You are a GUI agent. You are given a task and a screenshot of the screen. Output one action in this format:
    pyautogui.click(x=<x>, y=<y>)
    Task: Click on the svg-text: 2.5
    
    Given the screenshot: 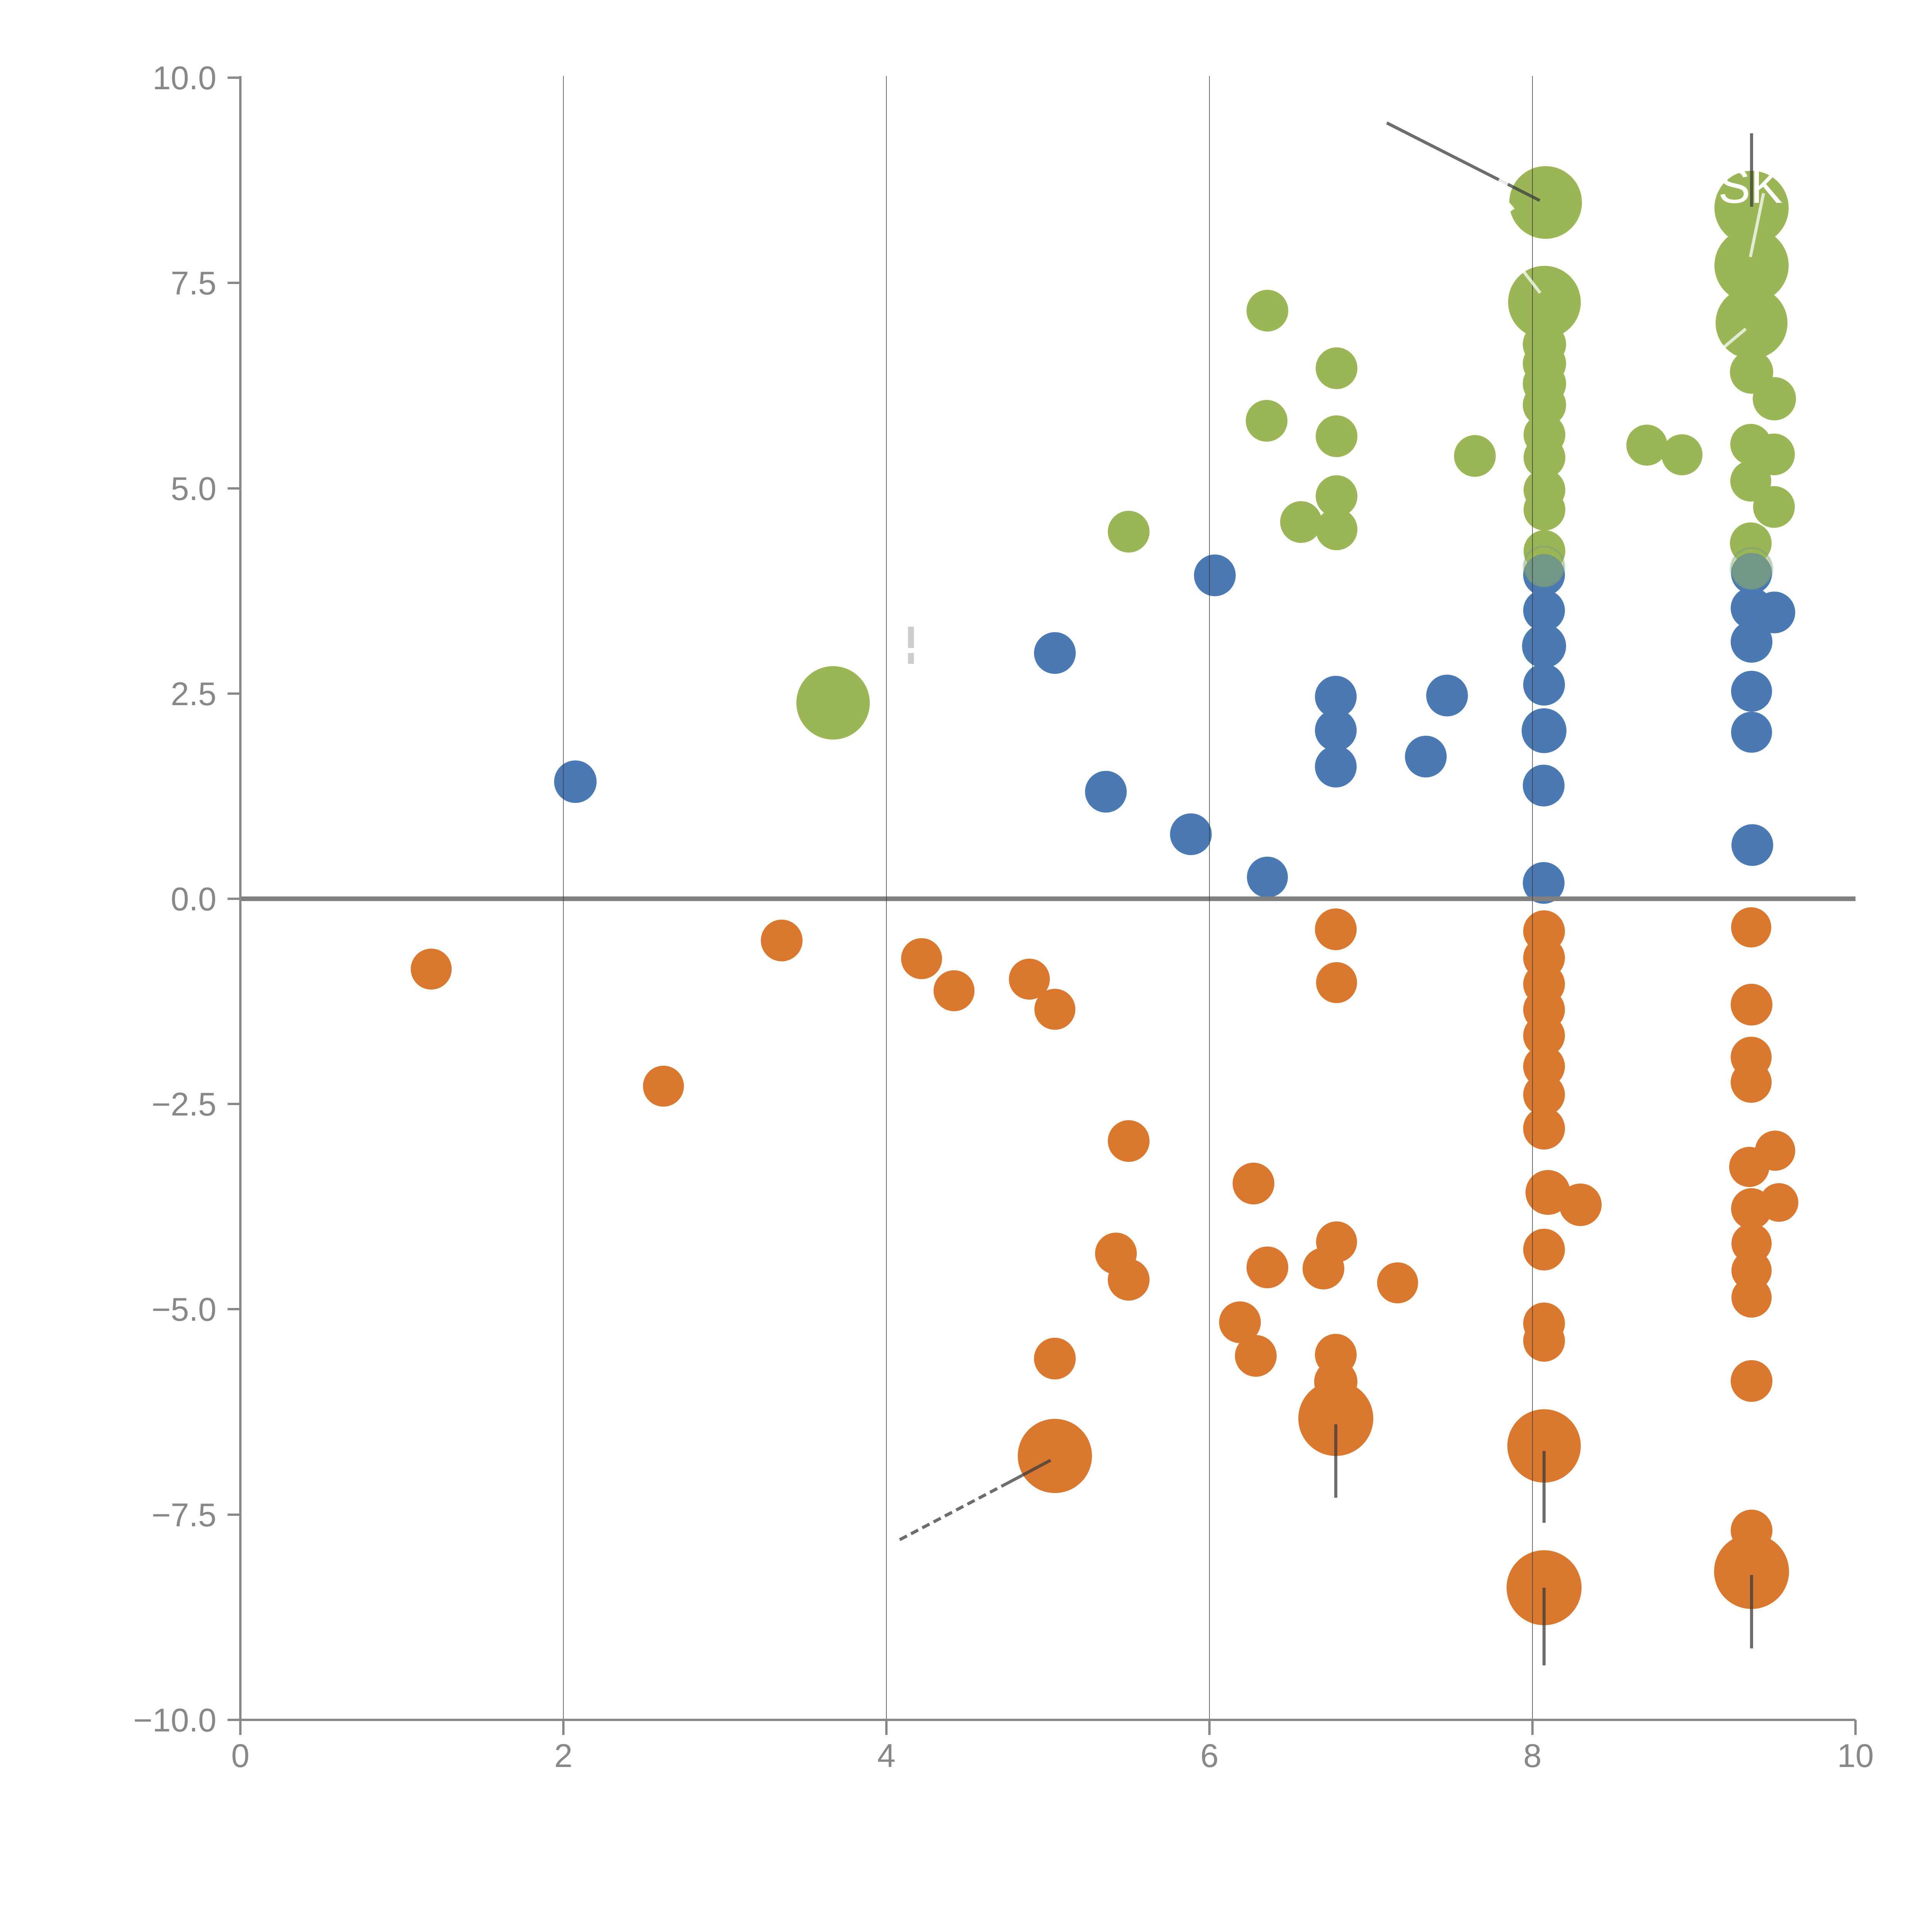 What is the action you would take?
    pyautogui.click(x=193, y=695)
    